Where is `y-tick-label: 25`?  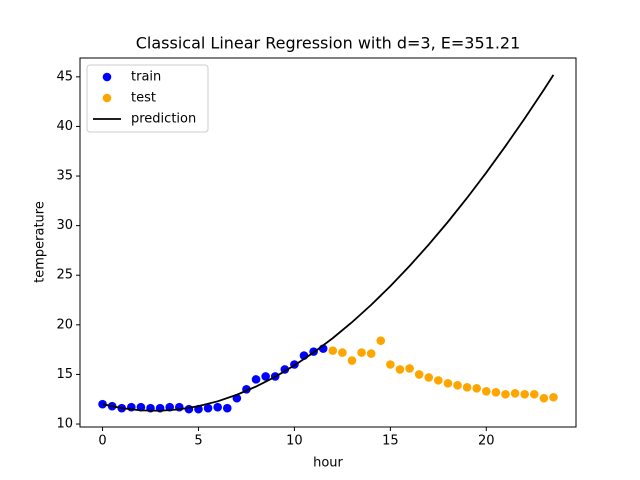
y-tick-label: 25 is located at coordinates (64, 275).